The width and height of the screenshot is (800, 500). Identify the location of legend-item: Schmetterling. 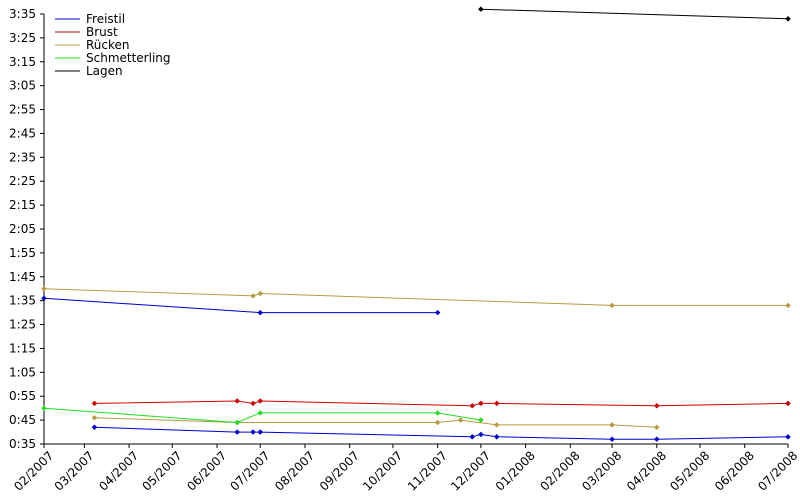
(113, 58).